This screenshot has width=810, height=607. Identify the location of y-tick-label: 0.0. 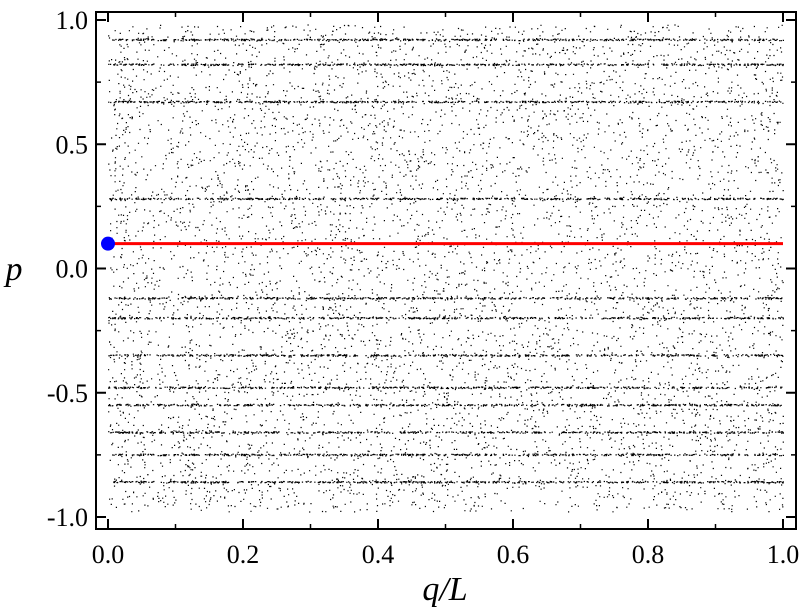
(72, 269).